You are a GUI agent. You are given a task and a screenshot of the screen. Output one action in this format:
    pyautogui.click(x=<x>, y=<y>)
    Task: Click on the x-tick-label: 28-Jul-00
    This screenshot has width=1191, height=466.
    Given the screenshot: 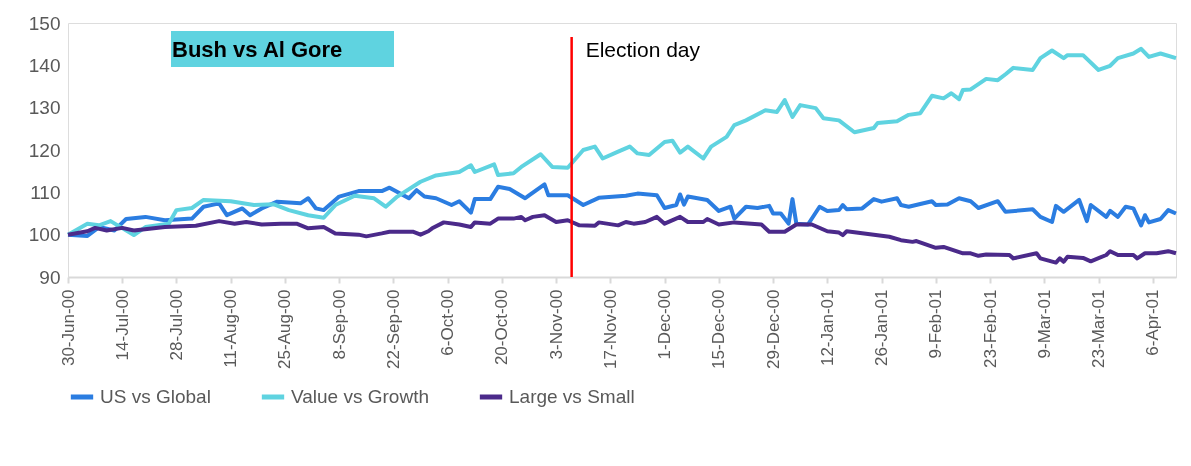 What is the action you would take?
    pyautogui.click(x=176, y=325)
    